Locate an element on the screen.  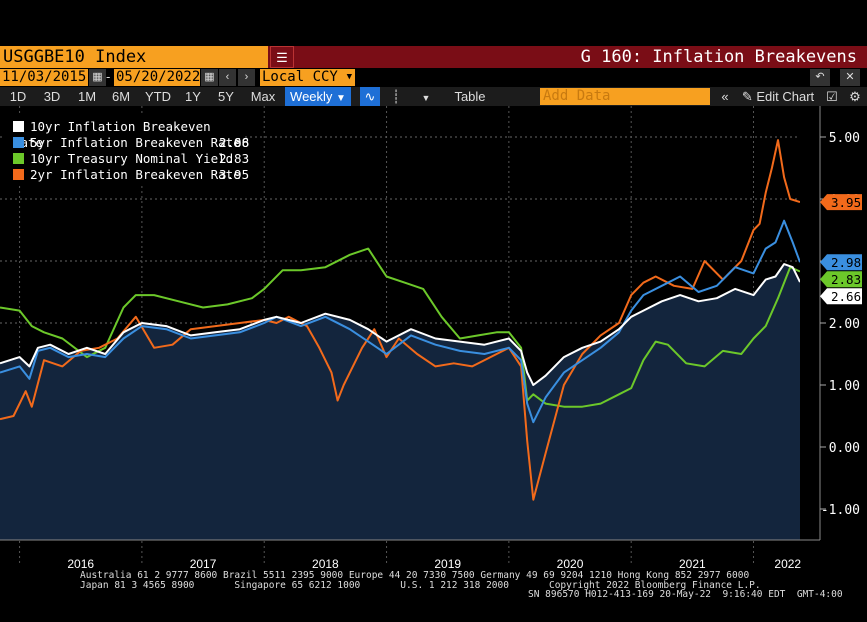
chevron-left-icon: ‹ is located at coordinates (227, 77).